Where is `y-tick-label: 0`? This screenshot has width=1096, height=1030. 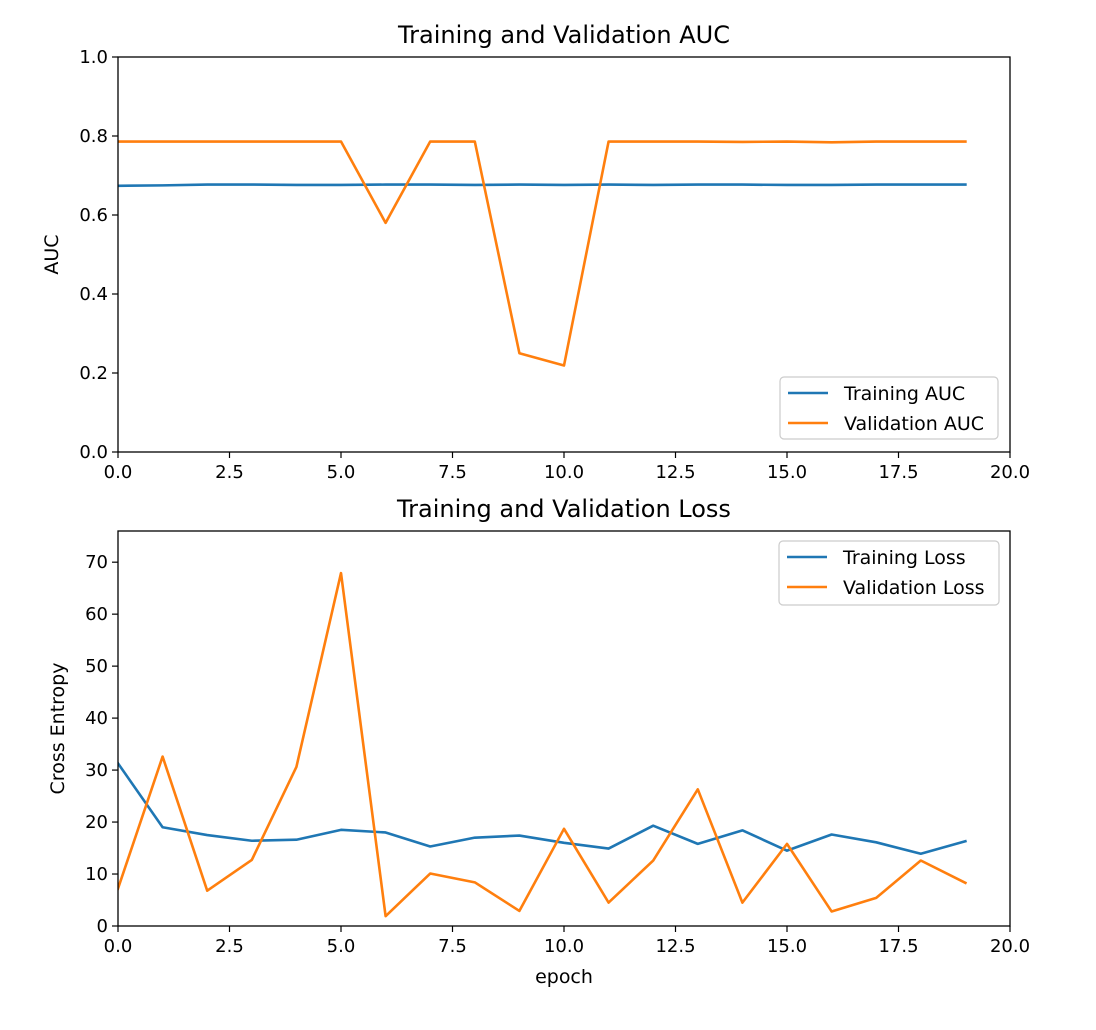
y-tick-label: 0 is located at coordinates (102, 926).